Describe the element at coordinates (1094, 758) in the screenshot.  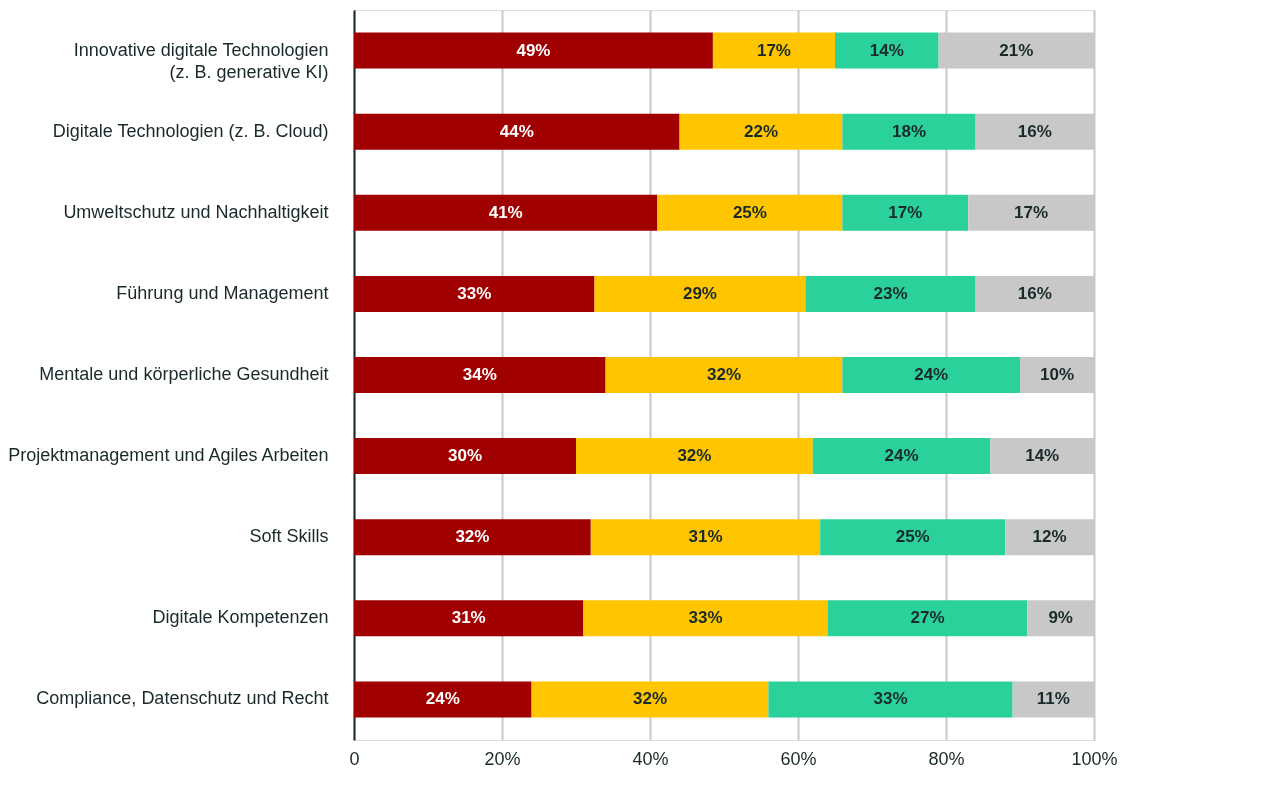
I see `x-tick-label: 100%` at that location.